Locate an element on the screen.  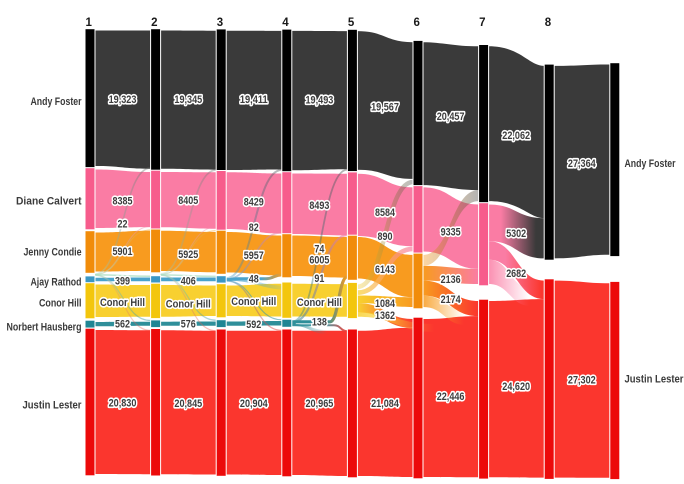
svg-text: 1362 is located at coordinates (385, 316).